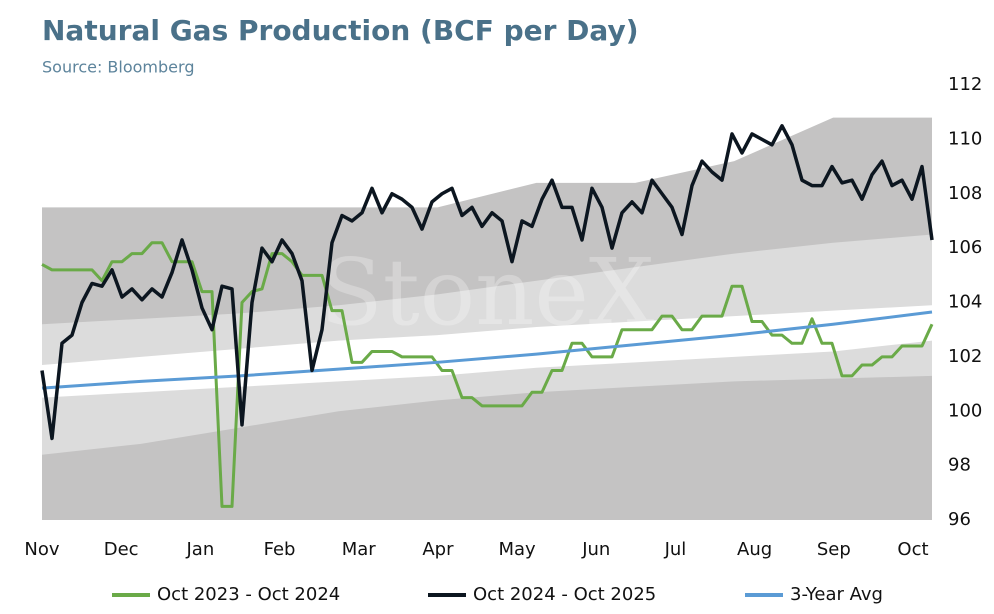  I want to click on chart-title: Natural Gas Production (BCF per Day), so click(340, 30).